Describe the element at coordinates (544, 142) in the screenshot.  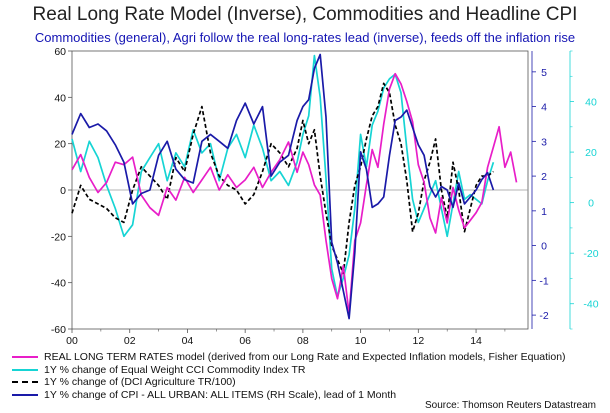
I see `cpi-axis-tick-label: 3` at that location.